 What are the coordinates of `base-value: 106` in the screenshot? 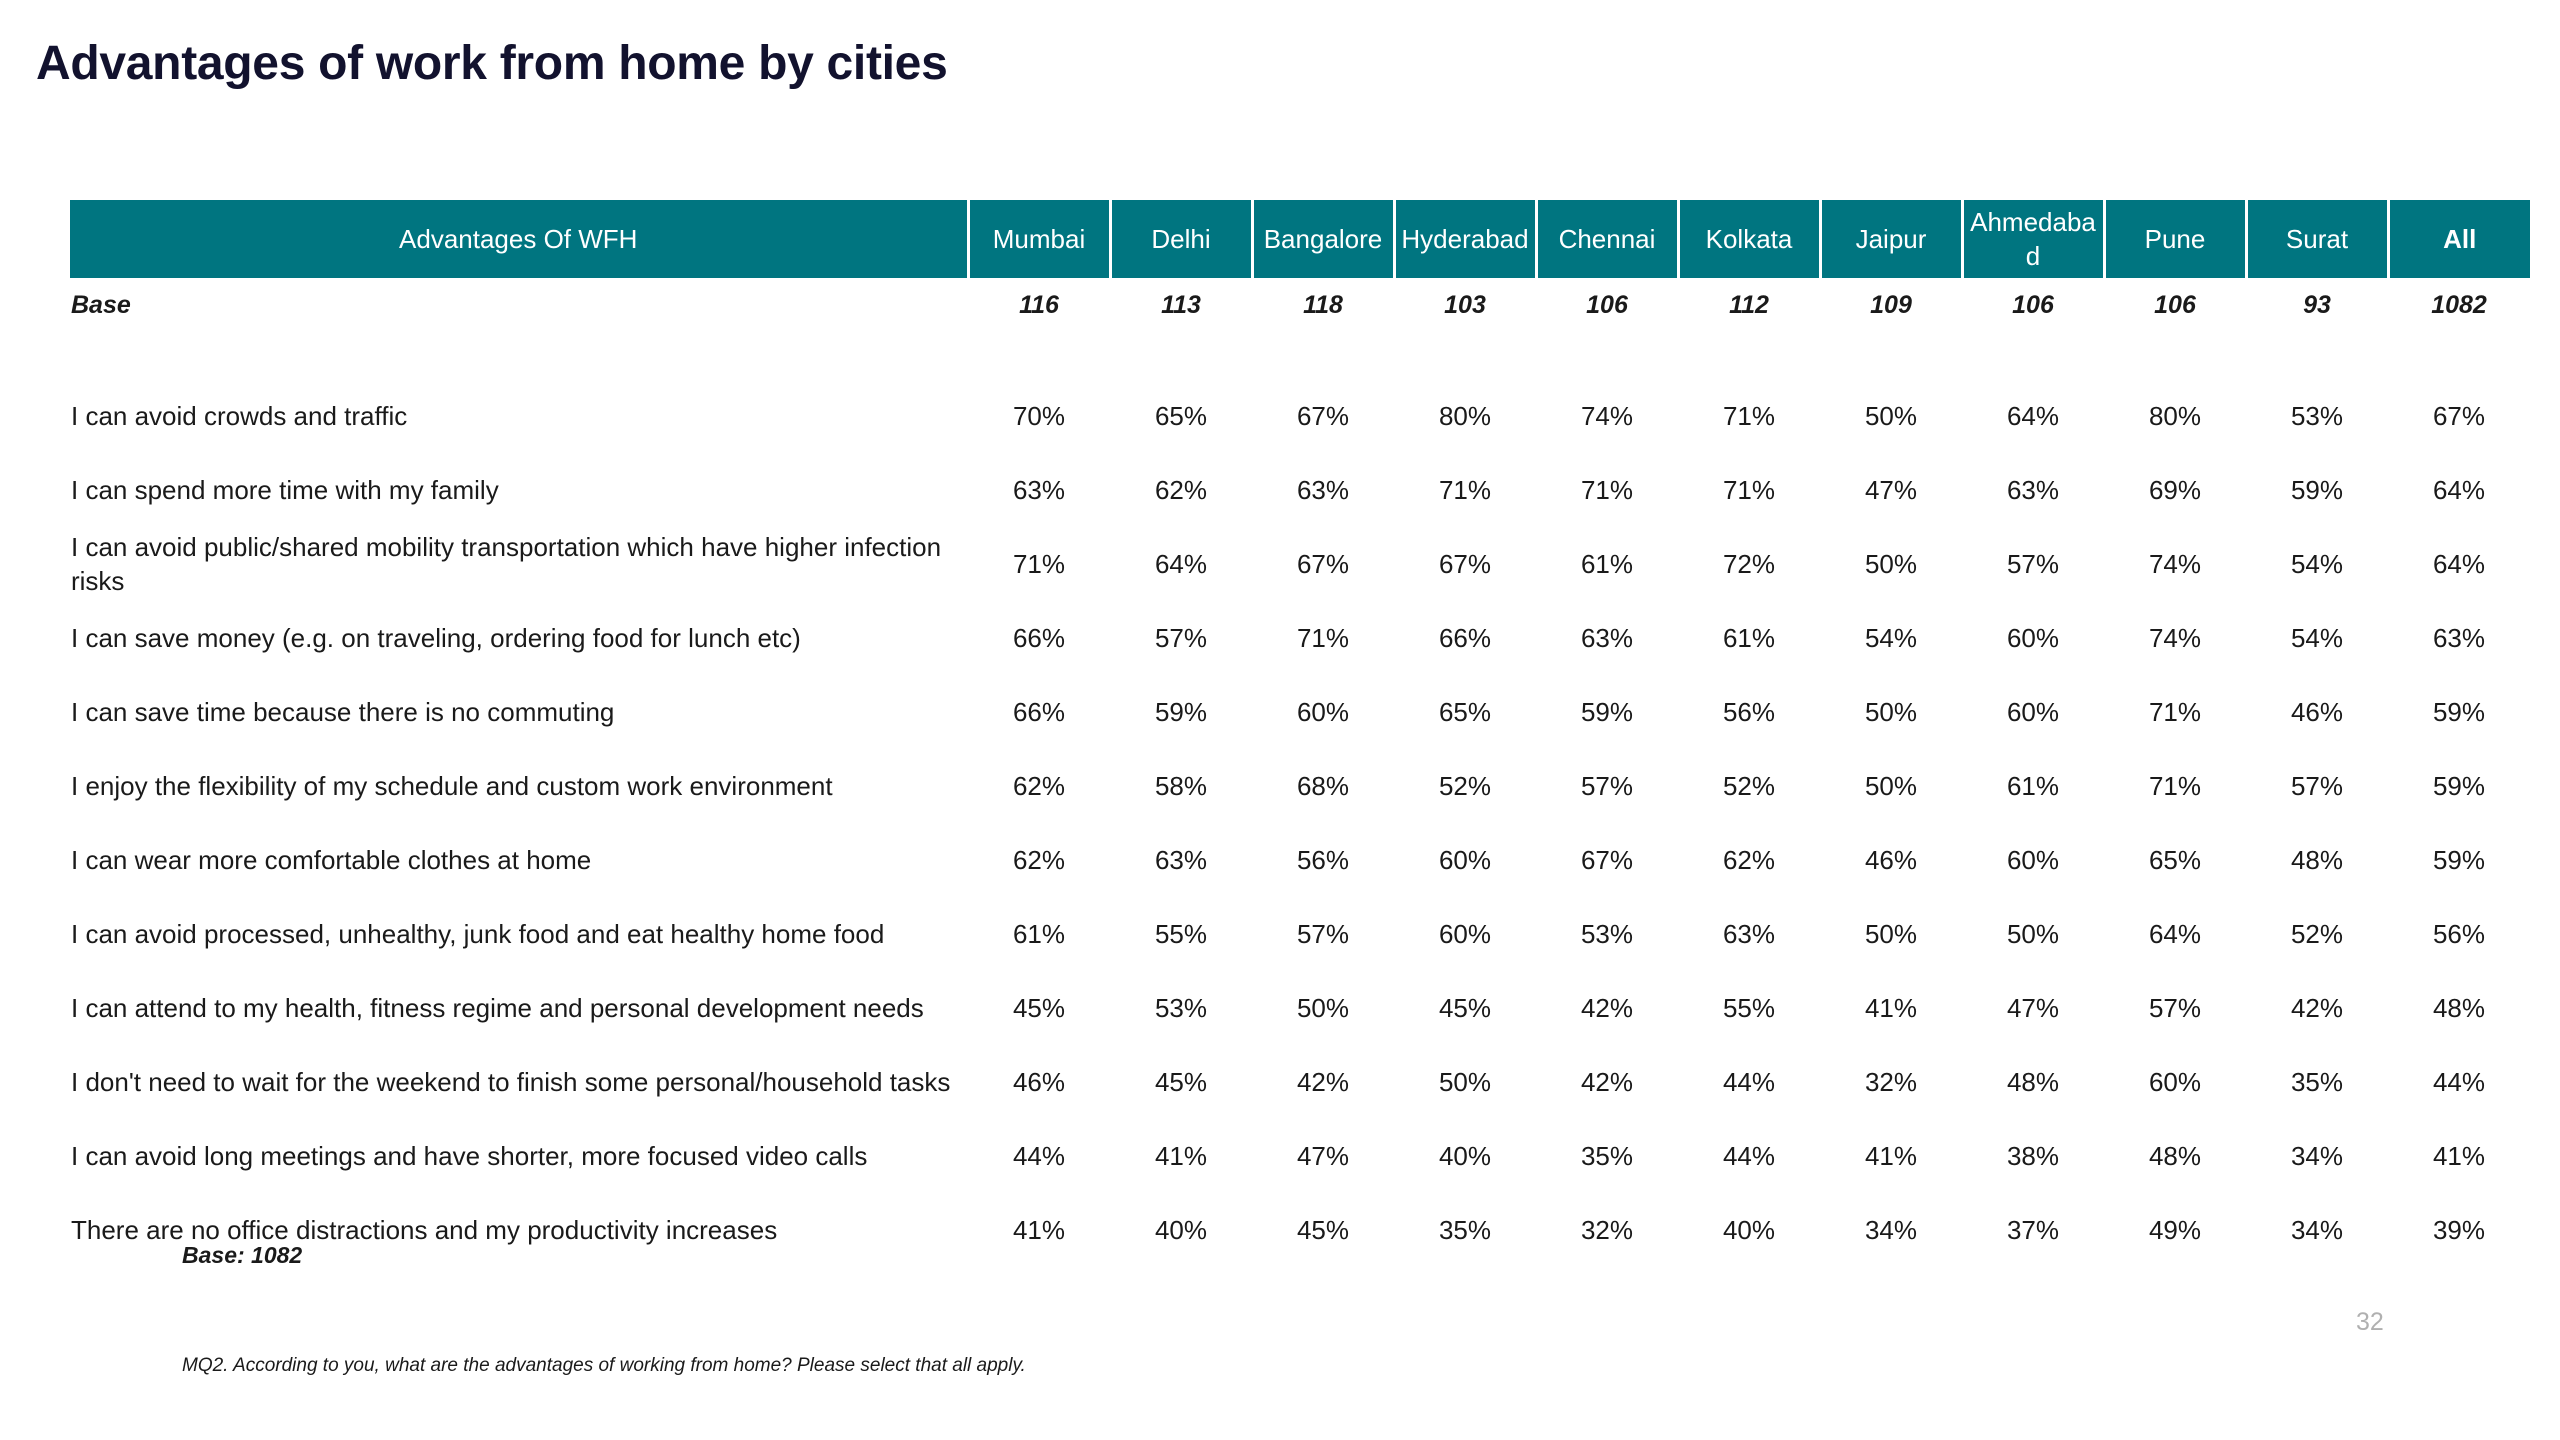 It's located at (2033, 304).